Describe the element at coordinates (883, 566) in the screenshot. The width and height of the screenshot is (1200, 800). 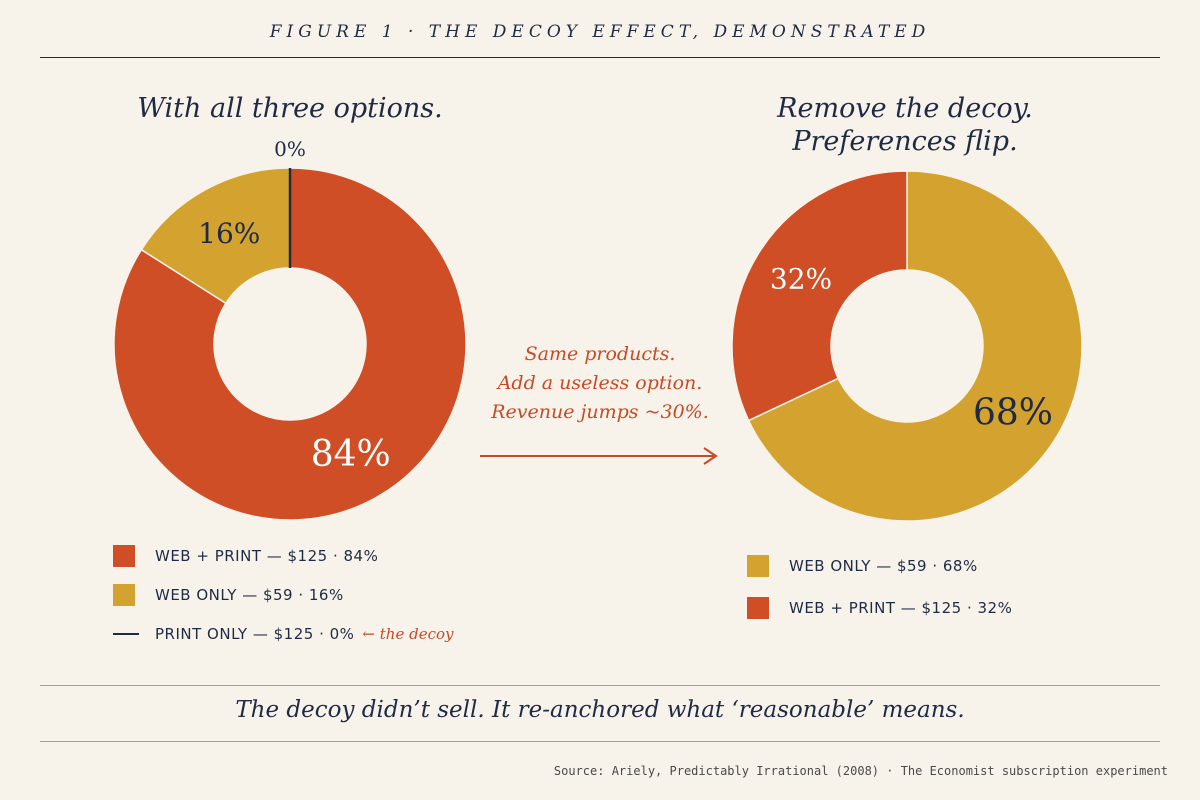
I see `legend-label: WEB ONLY — $59 · 68%` at that location.